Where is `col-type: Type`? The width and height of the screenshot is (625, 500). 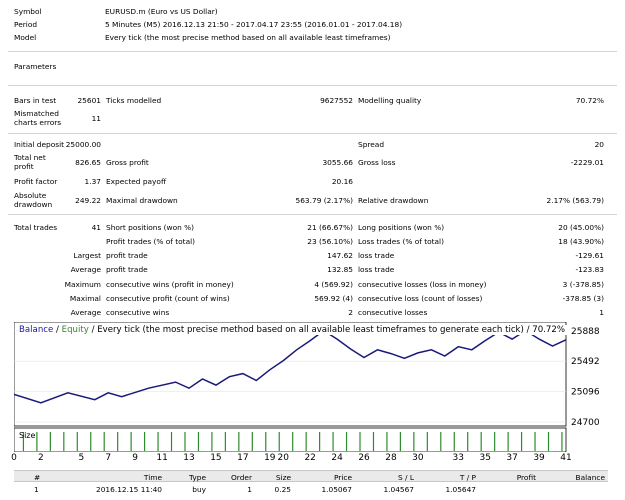 col-type: Type is located at coordinates (197, 477).